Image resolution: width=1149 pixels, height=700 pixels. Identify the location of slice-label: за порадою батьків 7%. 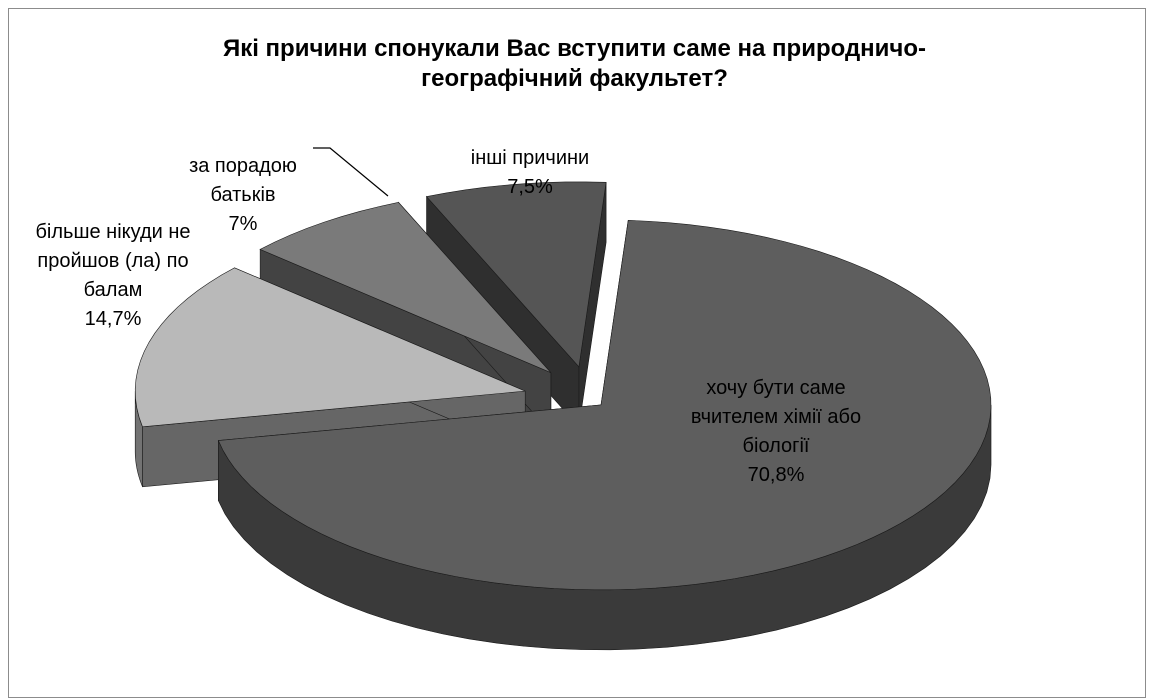
(243, 195).